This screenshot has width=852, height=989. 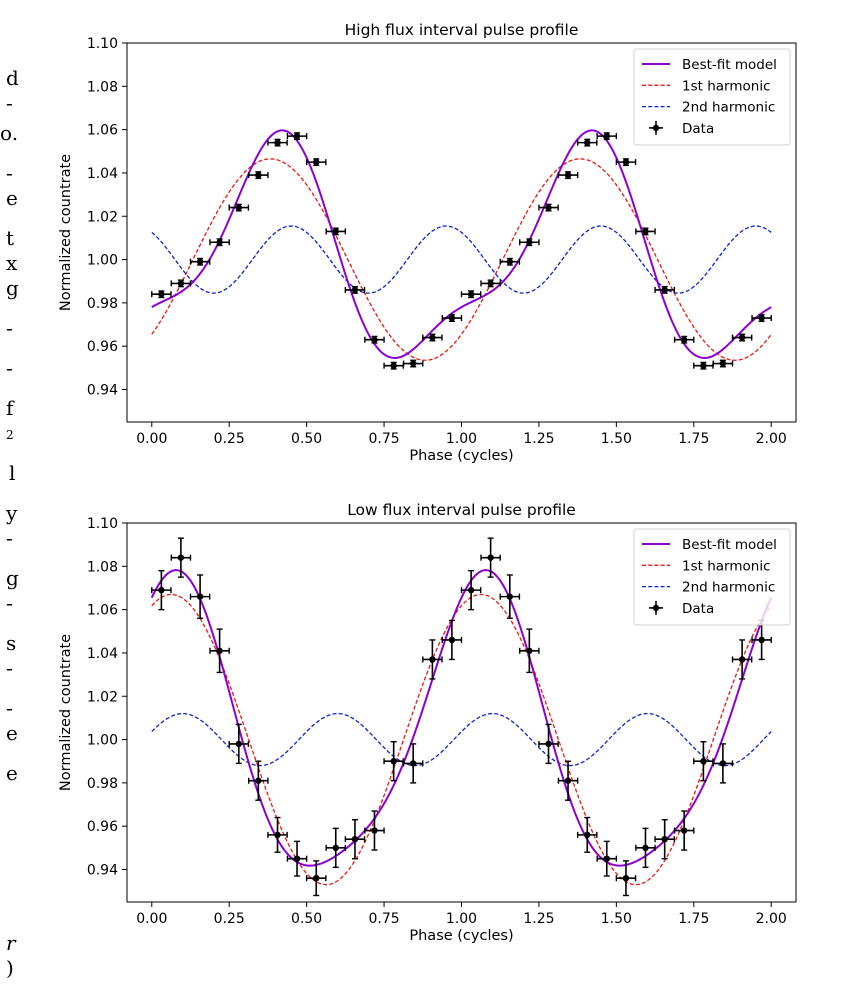 I want to click on legend-box, so click(x=712, y=97).